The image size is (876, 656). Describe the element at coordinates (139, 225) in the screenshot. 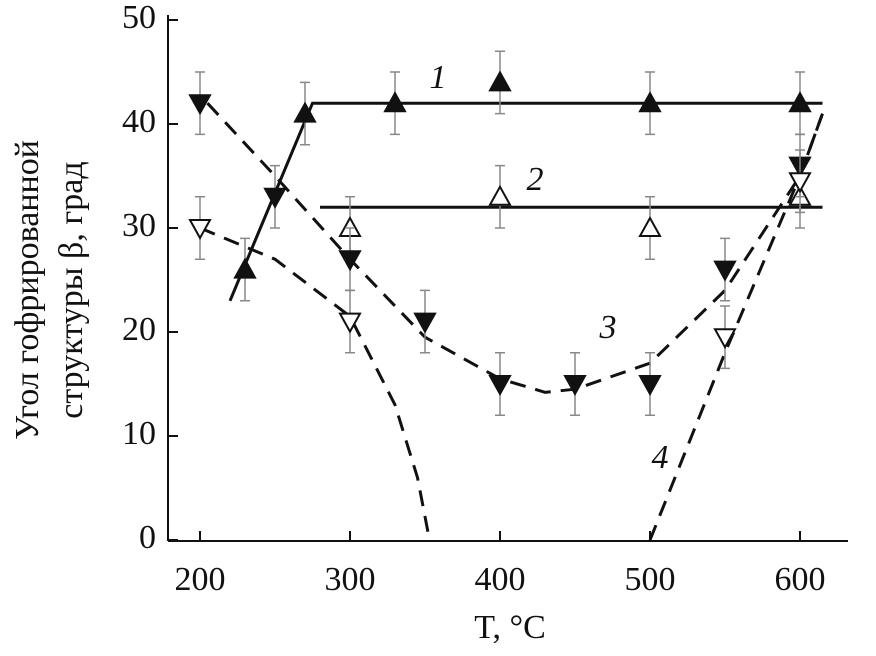

I see `y-tick-label: 30` at that location.